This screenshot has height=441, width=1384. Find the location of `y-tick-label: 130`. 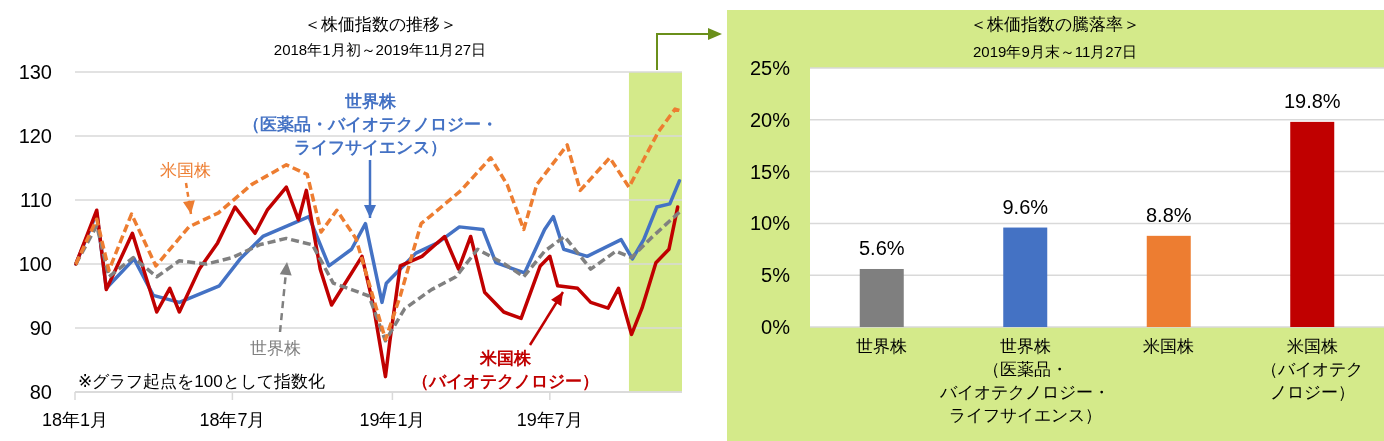

y-tick-label: 130 is located at coordinates (35, 72).